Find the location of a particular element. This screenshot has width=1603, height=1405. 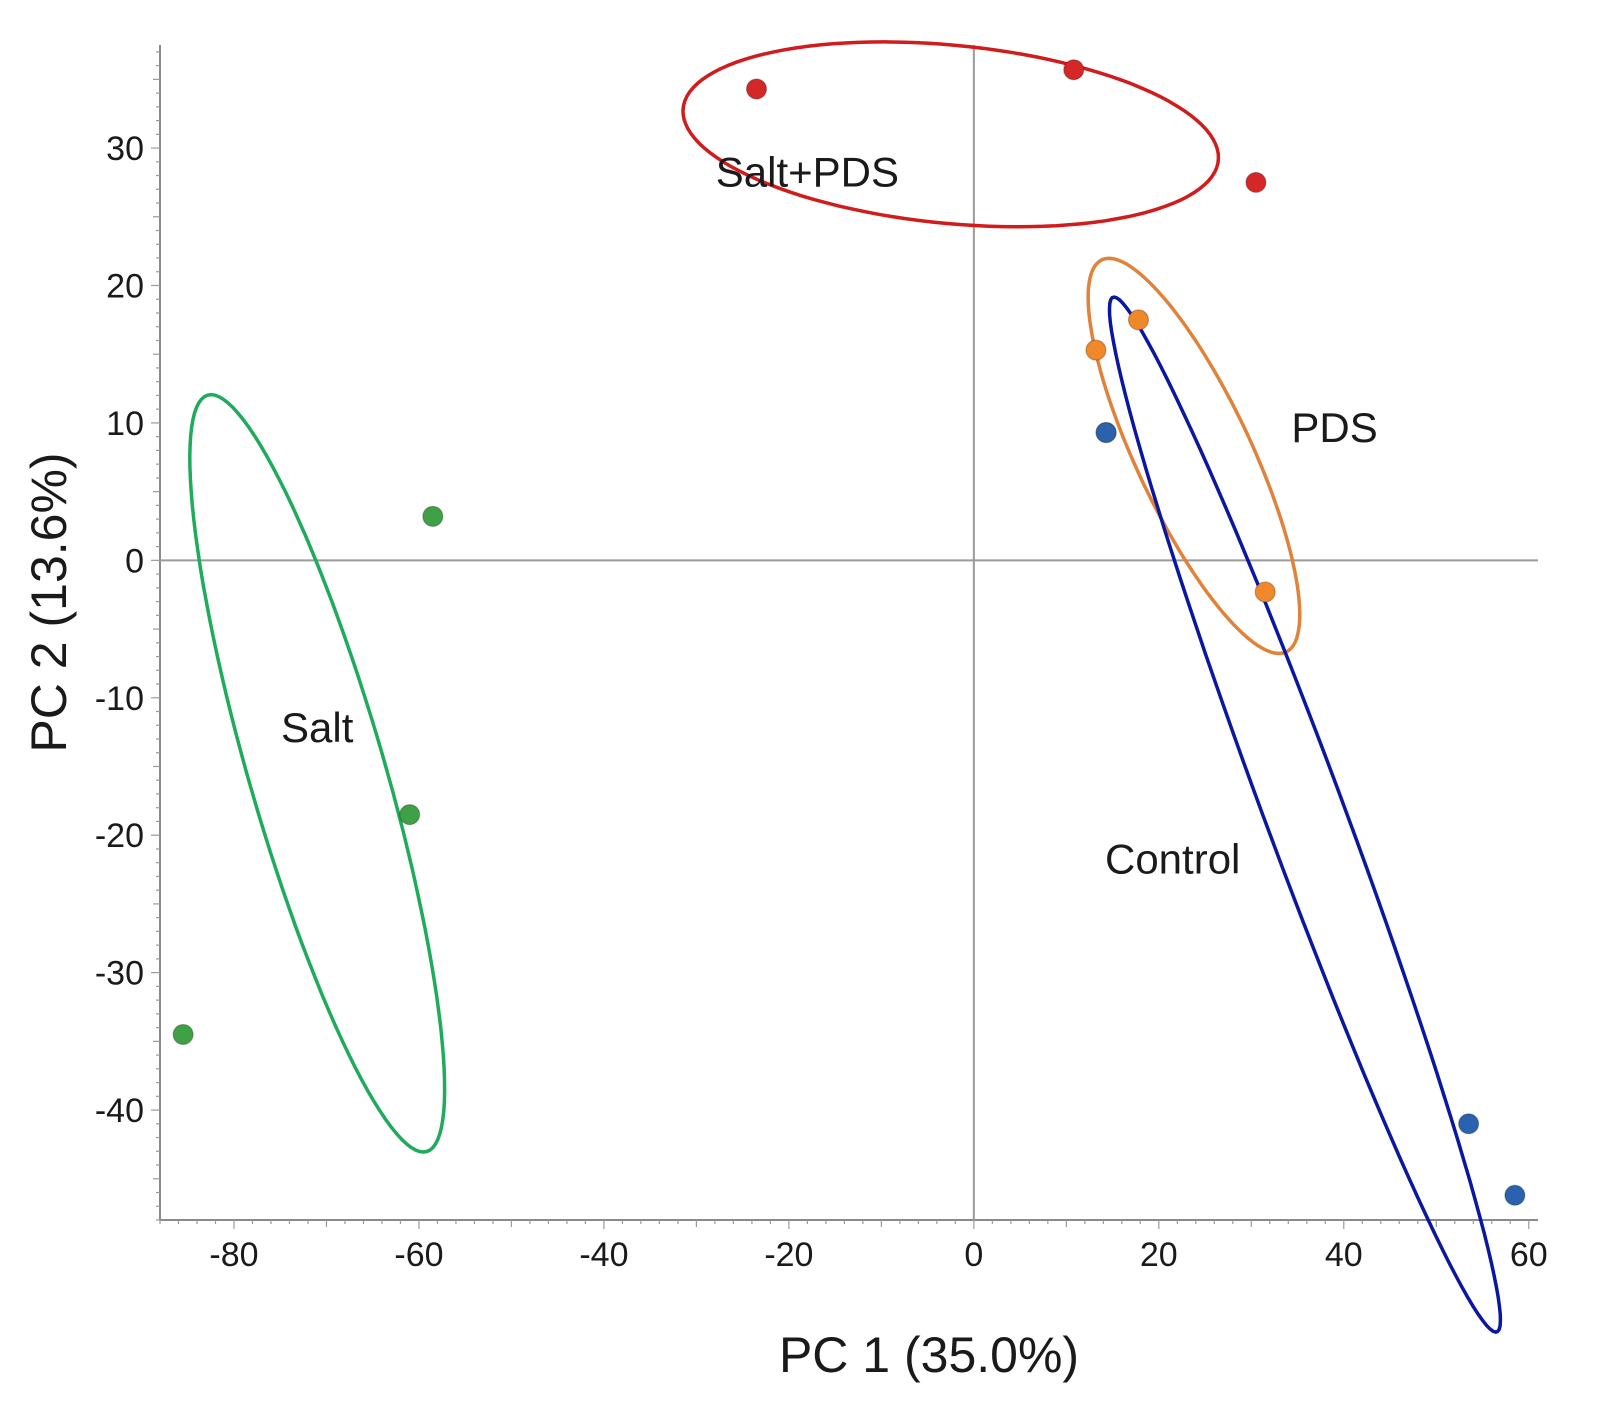

x-tick-label: -40 is located at coordinates (603, 1255).